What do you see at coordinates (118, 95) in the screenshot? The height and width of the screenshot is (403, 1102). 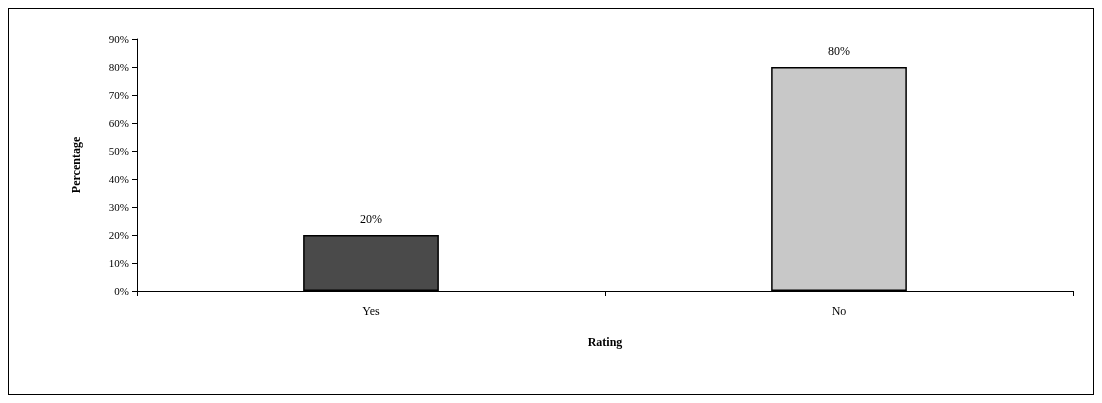 I see `y-tick-label: 70%` at bounding box center [118, 95].